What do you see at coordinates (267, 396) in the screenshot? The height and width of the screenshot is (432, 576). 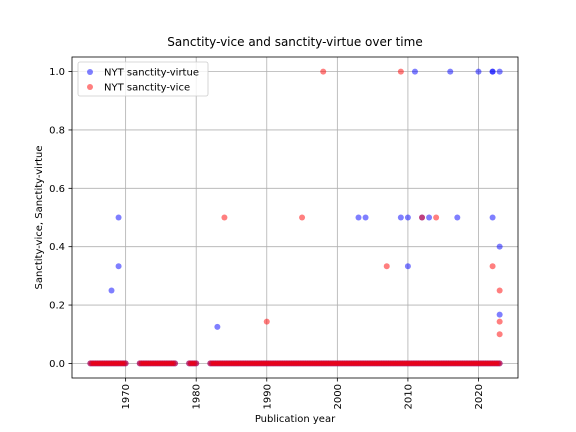 I see `x-tick-label: 1990` at bounding box center [267, 396].